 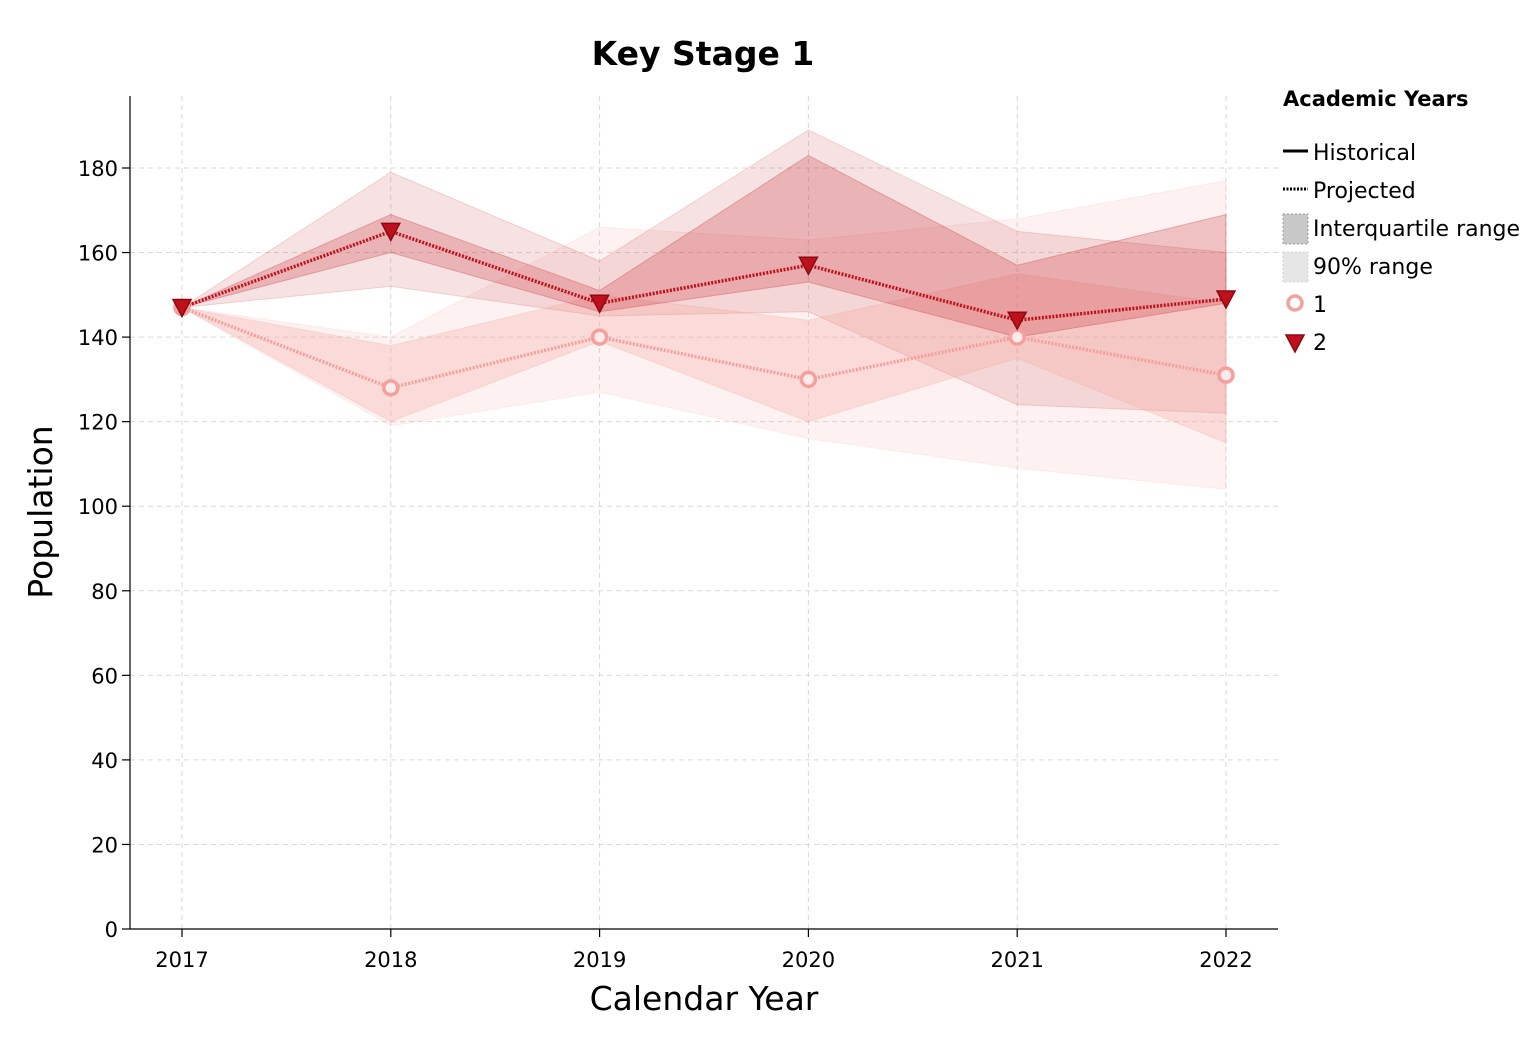 I want to click on series-markers, so click(x=704, y=309).